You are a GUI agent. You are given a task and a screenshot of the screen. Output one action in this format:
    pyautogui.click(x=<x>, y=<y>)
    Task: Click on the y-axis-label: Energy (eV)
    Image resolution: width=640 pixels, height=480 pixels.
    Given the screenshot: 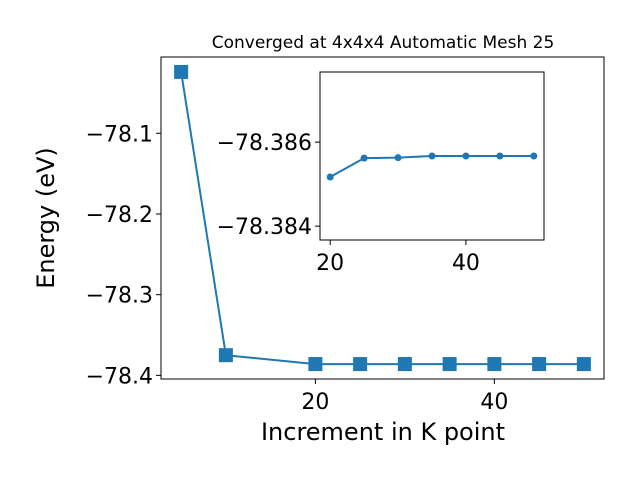 What is the action you would take?
    pyautogui.click(x=46, y=218)
    